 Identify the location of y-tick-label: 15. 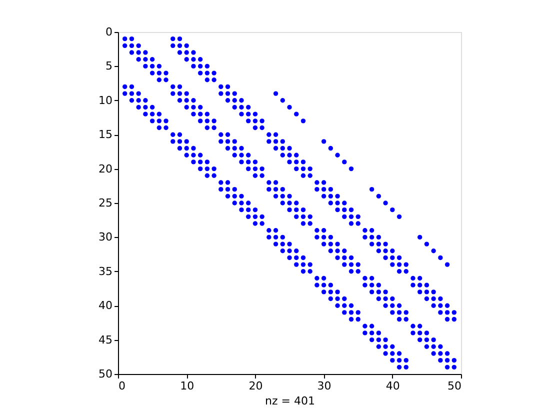
(105, 135).